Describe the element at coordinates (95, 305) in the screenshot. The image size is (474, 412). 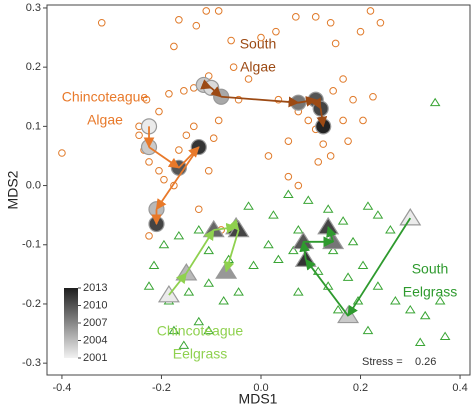
I see `colorbar-label: 2010` at that location.